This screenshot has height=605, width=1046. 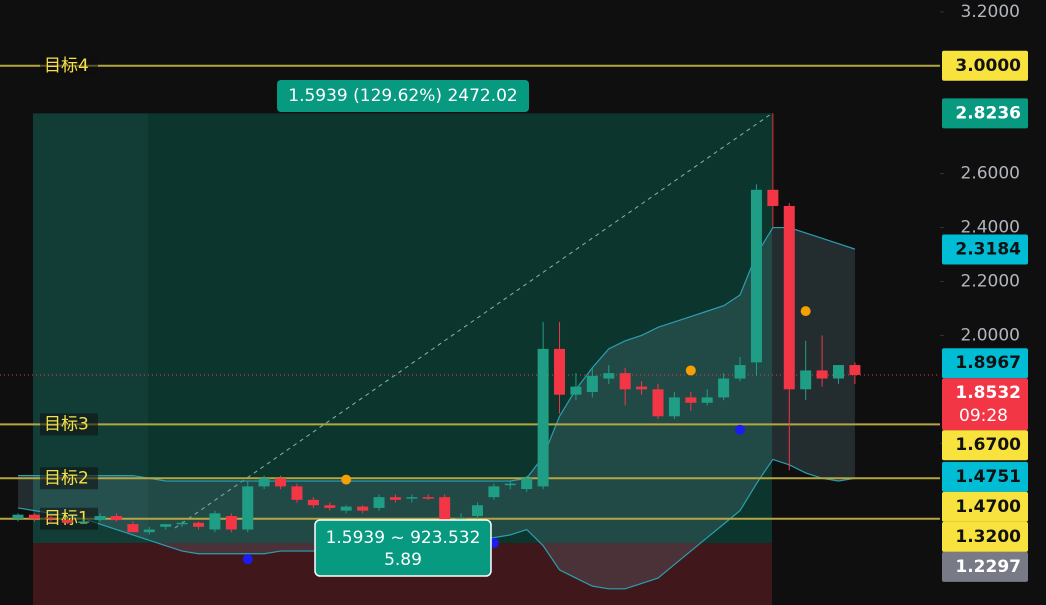 I want to click on price-box-label: 1.6700, so click(x=988, y=445).